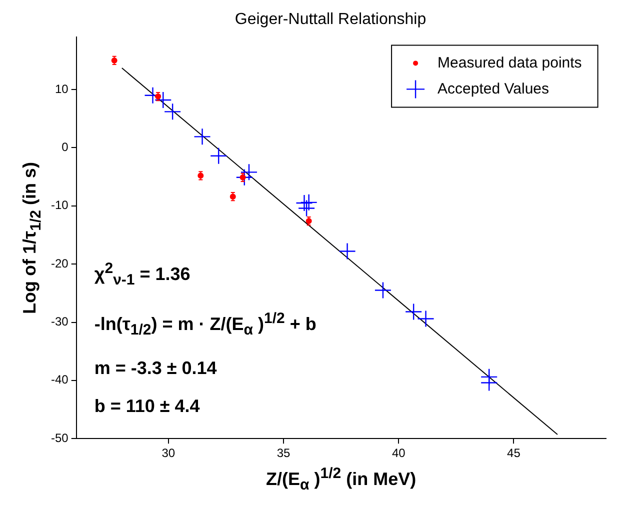 The width and height of the screenshot is (623, 512). What do you see at coordinates (61, 89) in the screenshot?
I see `y-tick-label: 10` at bounding box center [61, 89].